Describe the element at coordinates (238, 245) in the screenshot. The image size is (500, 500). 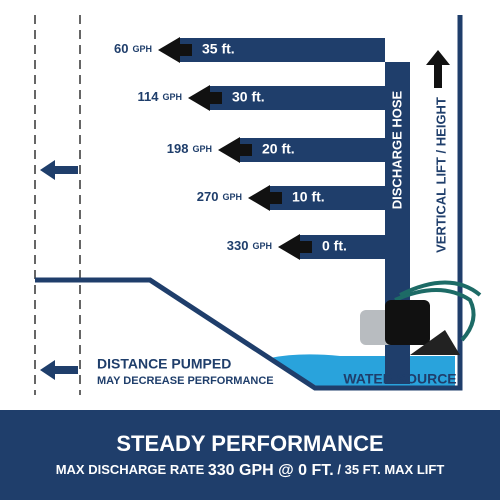
I see `rate-value: 330` at that location.